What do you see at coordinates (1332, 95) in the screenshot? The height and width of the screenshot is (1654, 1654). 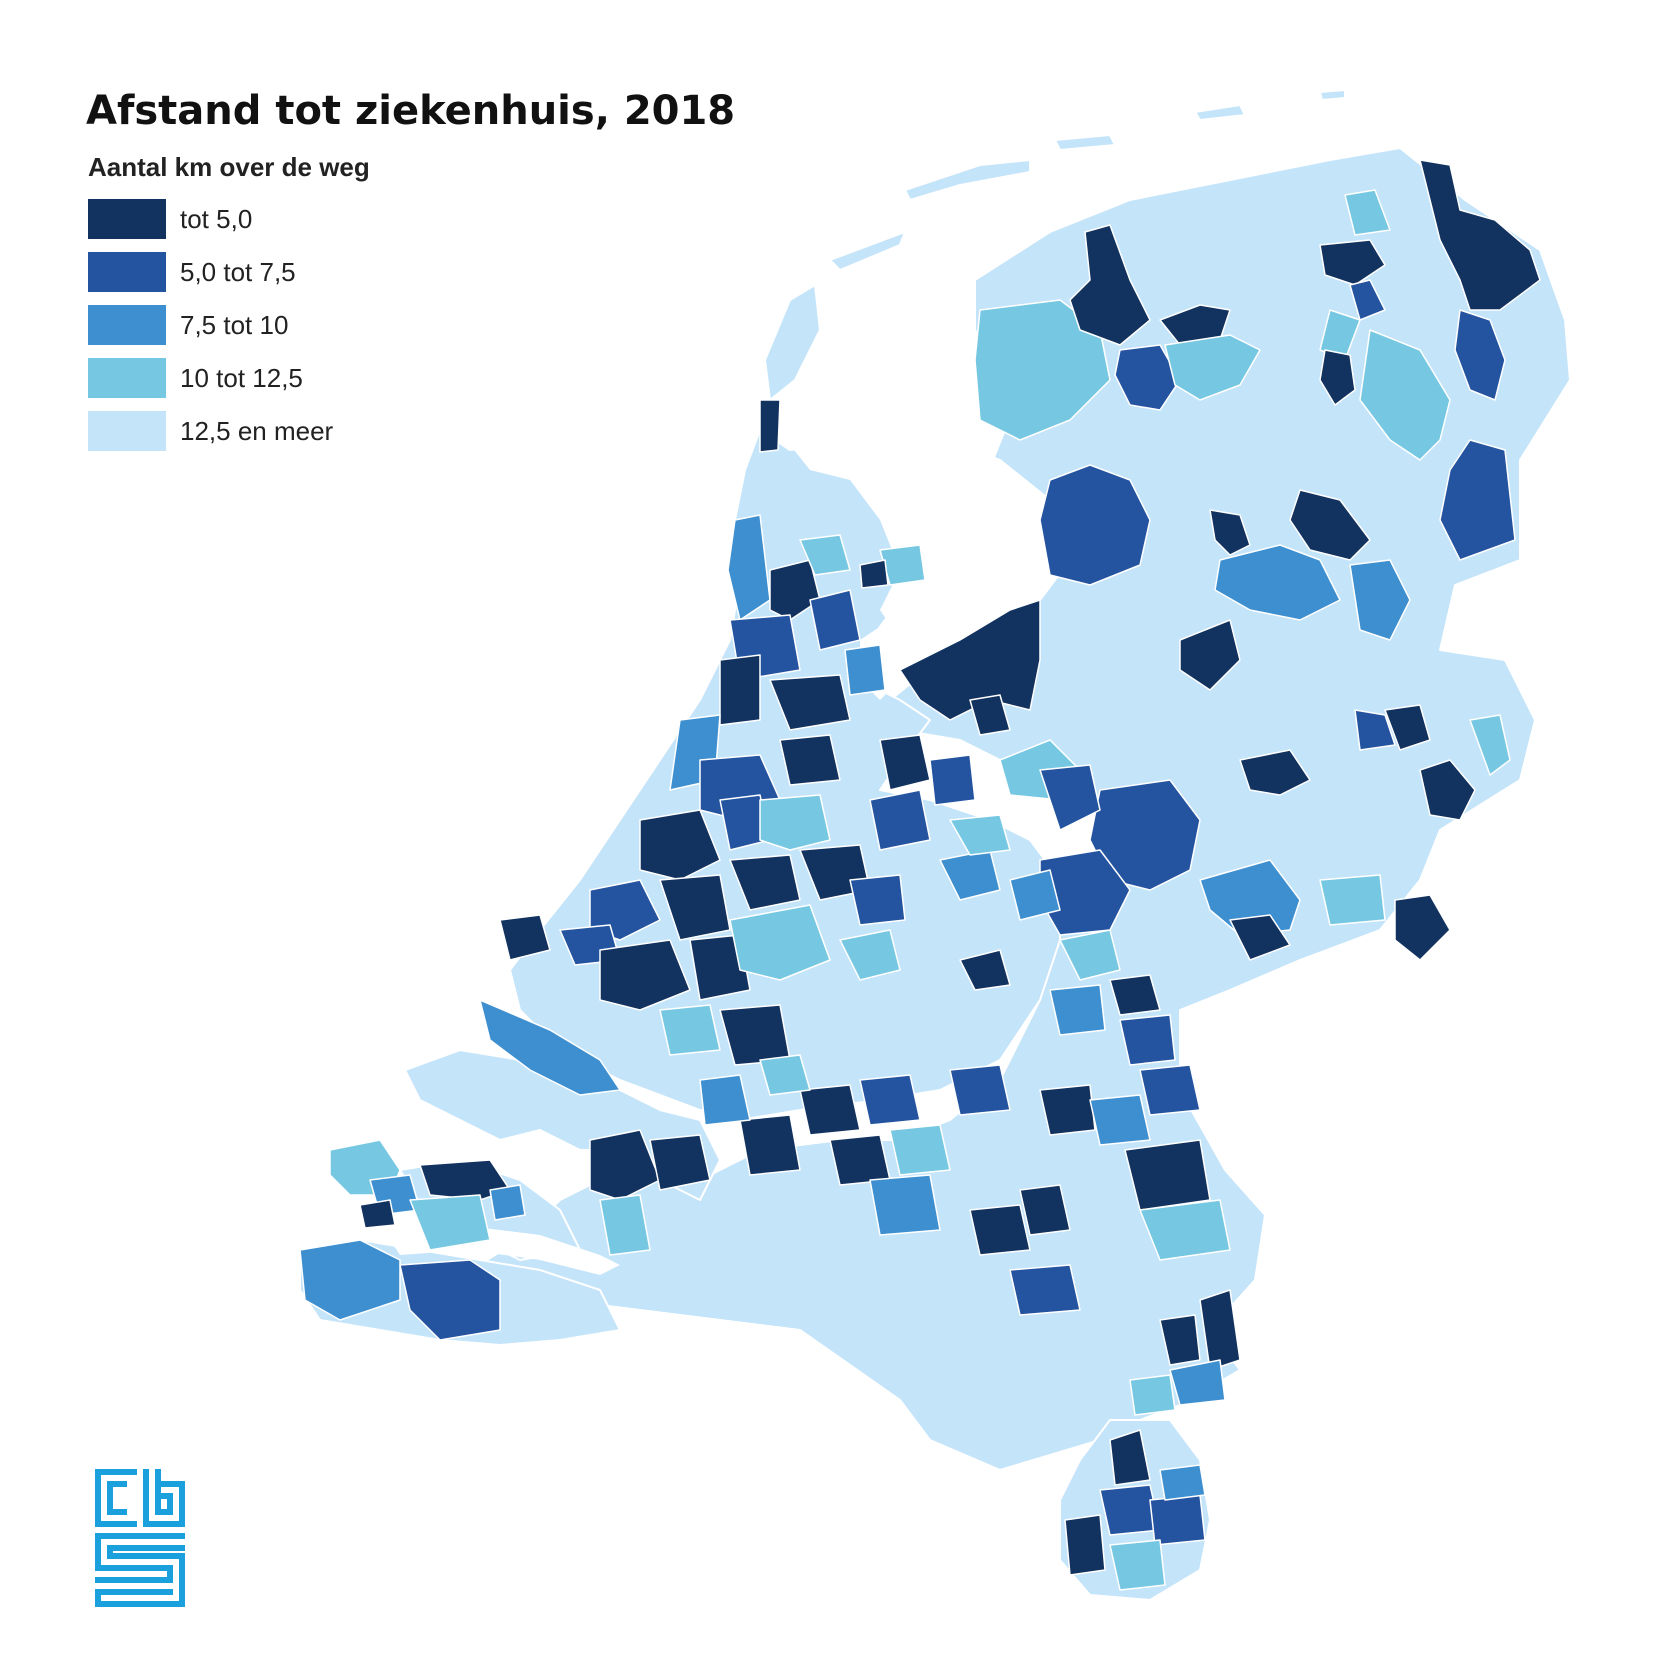 I see `island-rottumeroog` at bounding box center [1332, 95].